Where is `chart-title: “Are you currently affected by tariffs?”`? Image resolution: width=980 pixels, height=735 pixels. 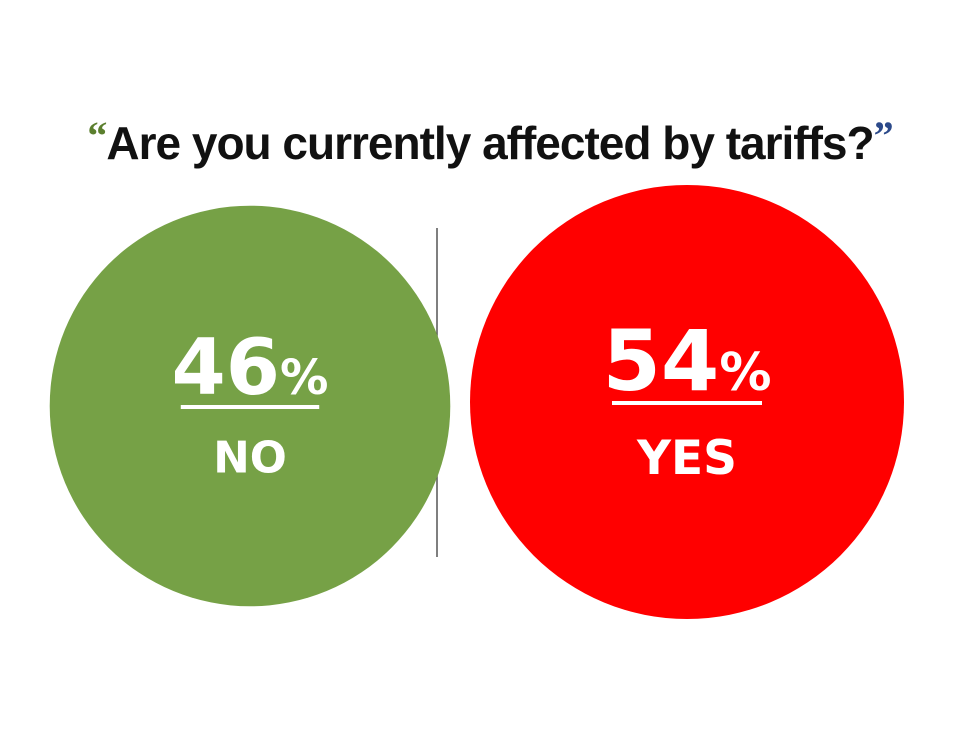
chart-title: “Are you currently affected by tariffs?” is located at coordinates (490, 141).